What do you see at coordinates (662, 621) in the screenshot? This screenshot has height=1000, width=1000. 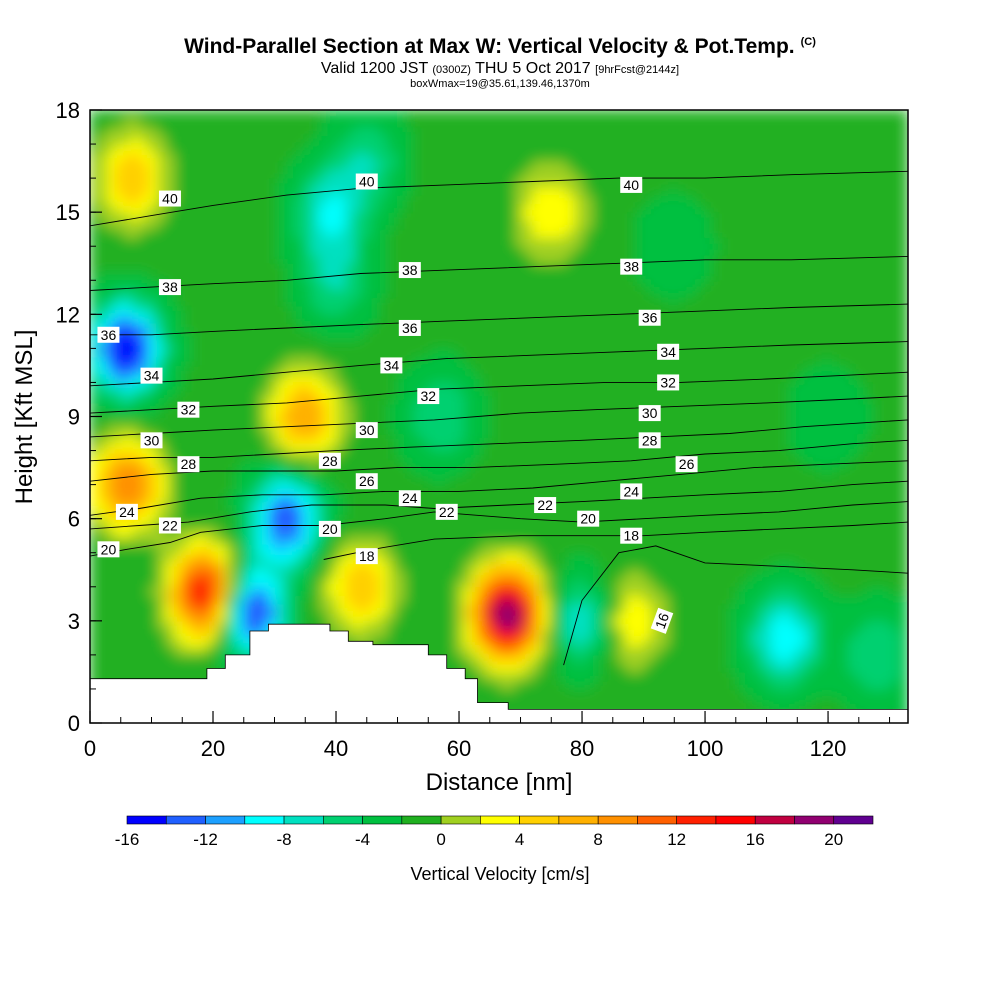 I see `contour-label-text: 16` at bounding box center [662, 621].